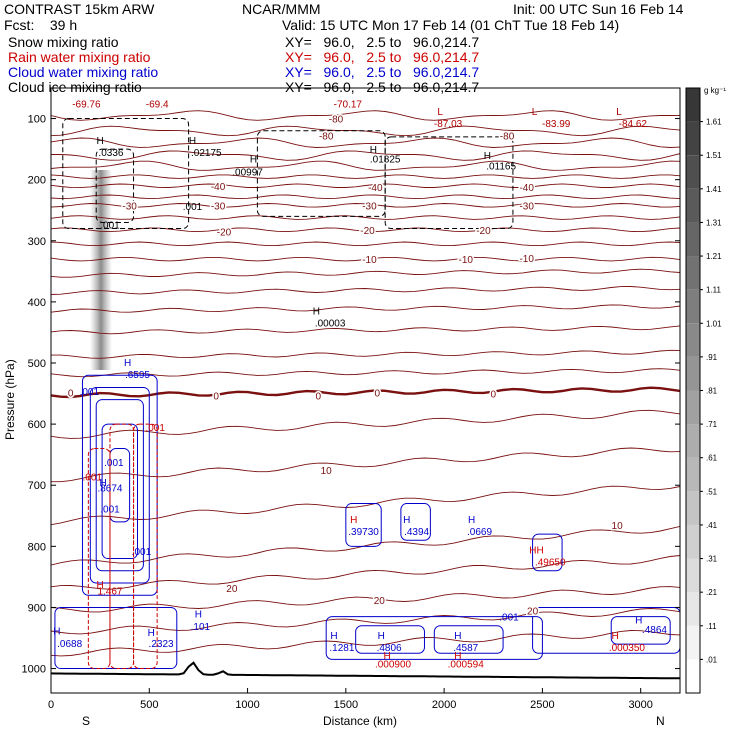 The height and width of the screenshot is (740, 740). What do you see at coordinates (483, 231) in the screenshot?
I see `isotherm-label: -20` at bounding box center [483, 231].